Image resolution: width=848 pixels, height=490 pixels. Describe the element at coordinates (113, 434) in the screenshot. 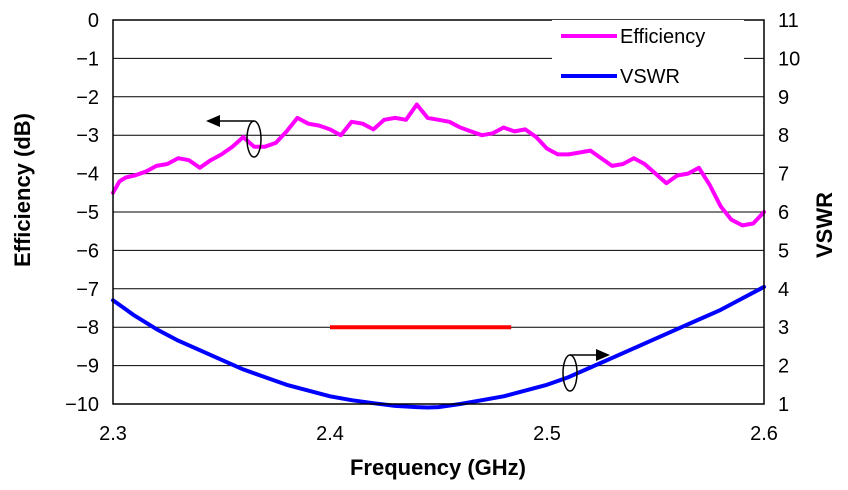

I see `x-tick-label: 2.3` at that location.